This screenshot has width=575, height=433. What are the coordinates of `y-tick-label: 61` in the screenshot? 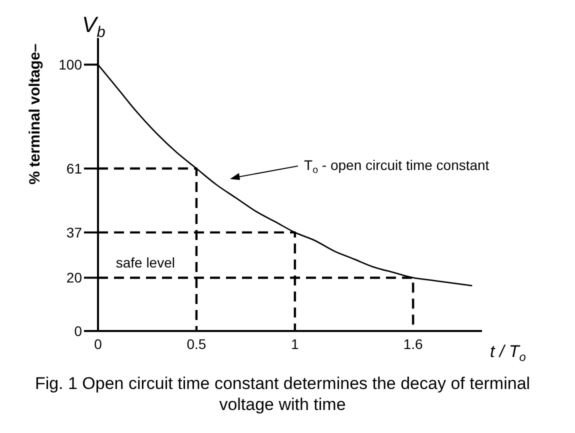 It's located at (74, 168).